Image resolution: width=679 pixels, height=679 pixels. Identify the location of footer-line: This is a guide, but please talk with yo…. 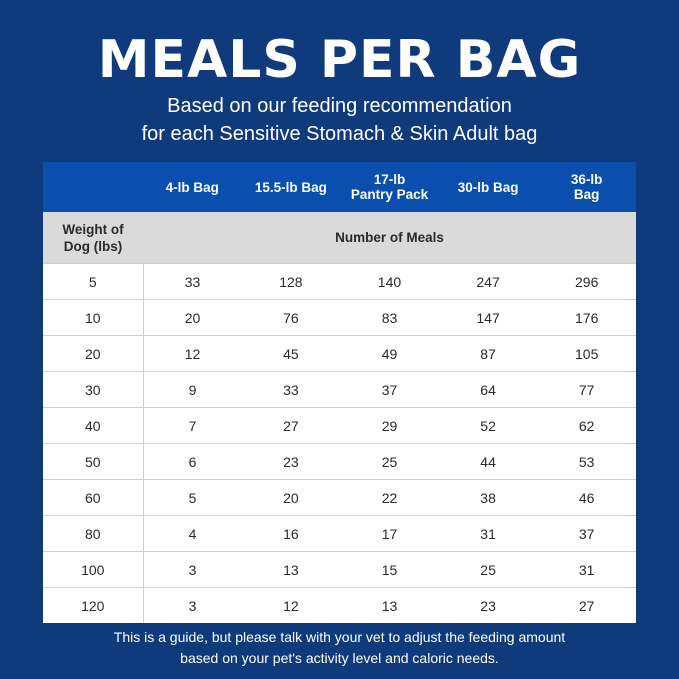
(339, 637).